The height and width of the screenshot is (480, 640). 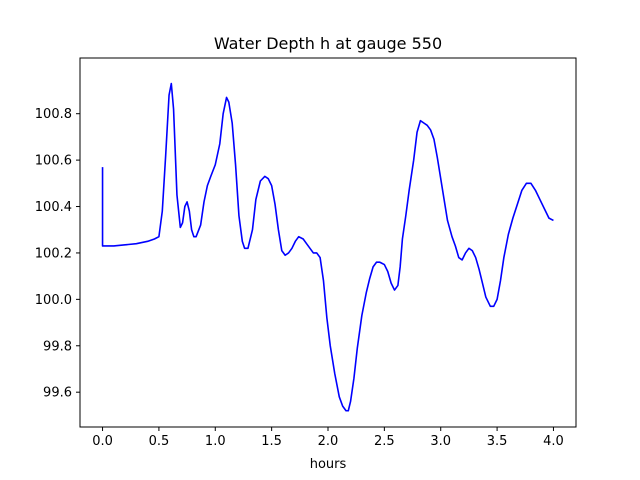 I want to click on x-tick-label: 3.5, so click(x=497, y=441).